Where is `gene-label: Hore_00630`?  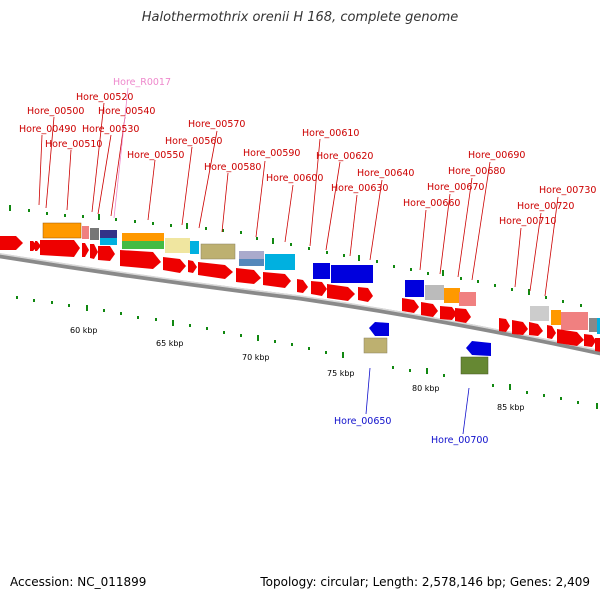 gene-label: Hore_00630 is located at coordinates (359, 188).